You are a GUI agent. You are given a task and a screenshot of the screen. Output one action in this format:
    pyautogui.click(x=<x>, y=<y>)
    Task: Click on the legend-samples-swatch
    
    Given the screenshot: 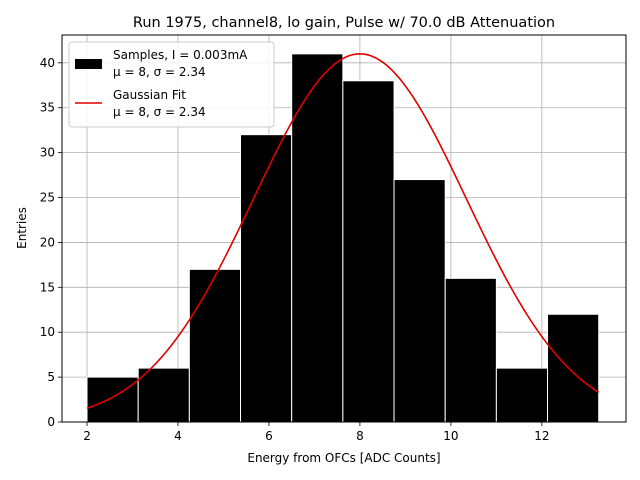 What is the action you would take?
    pyautogui.click(x=88, y=64)
    